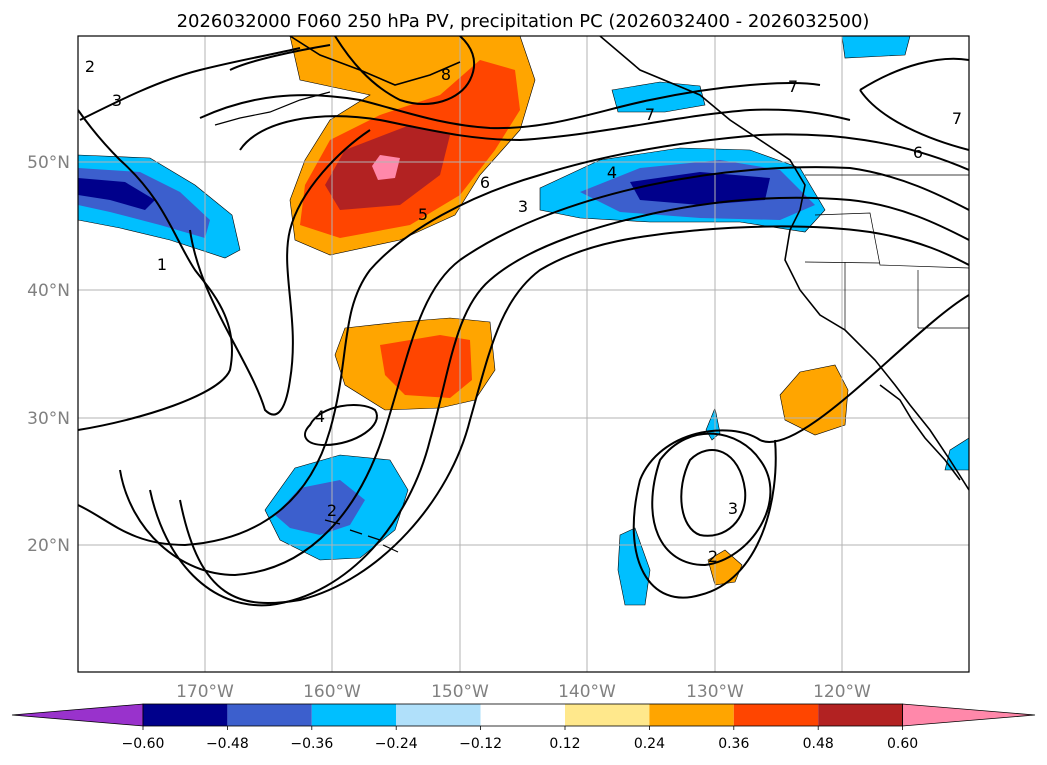 Image resolution: width=1047 pixels, height=765 pixels. Describe the element at coordinates (205, 692) in the screenshot. I see `lon-label-170w: 170°W` at that location.